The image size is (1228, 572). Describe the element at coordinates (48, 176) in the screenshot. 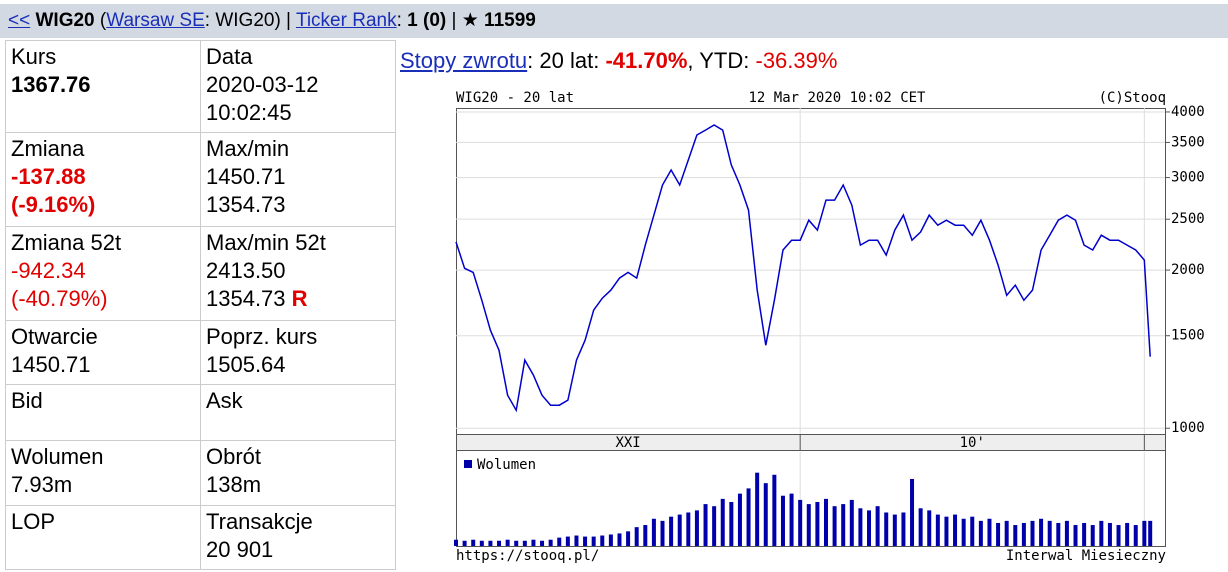

I see `value: -137.88` at that location.